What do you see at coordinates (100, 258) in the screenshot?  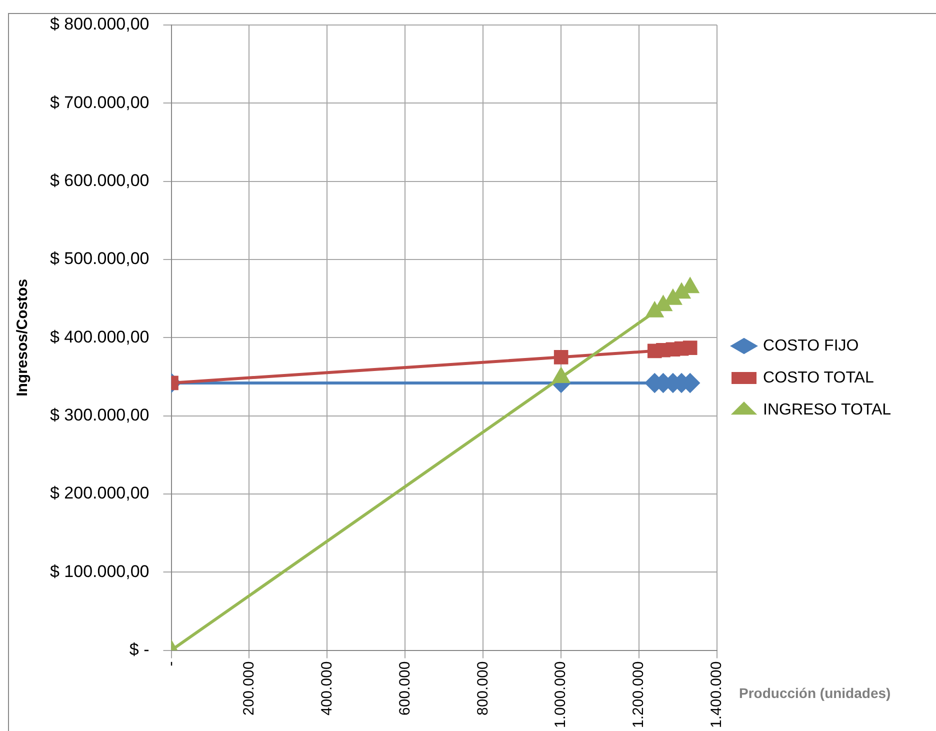 I see `y-tick-label: $ 500.000,00` at bounding box center [100, 258].